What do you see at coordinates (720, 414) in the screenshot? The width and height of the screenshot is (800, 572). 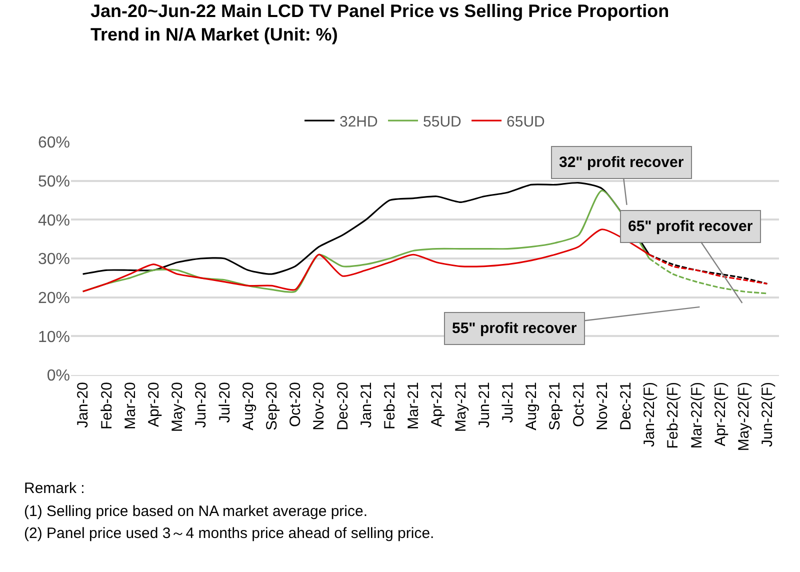 I see `x-tick-label: Apr-22(F)` at bounding box center [720, 414].